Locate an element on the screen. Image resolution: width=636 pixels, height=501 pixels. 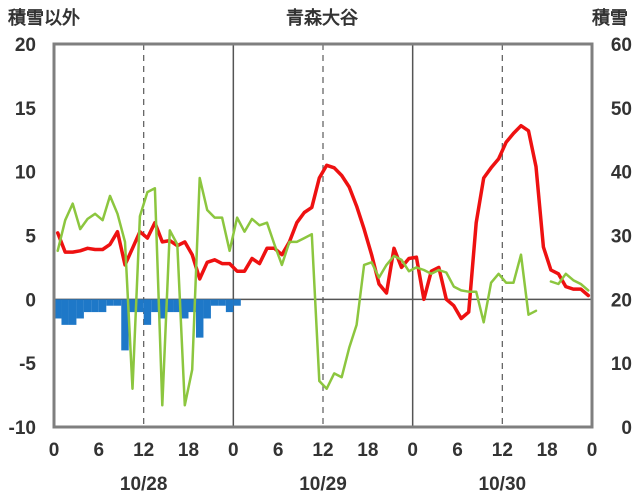
right-tick-label: 60 is located at coordinates (621, 45).